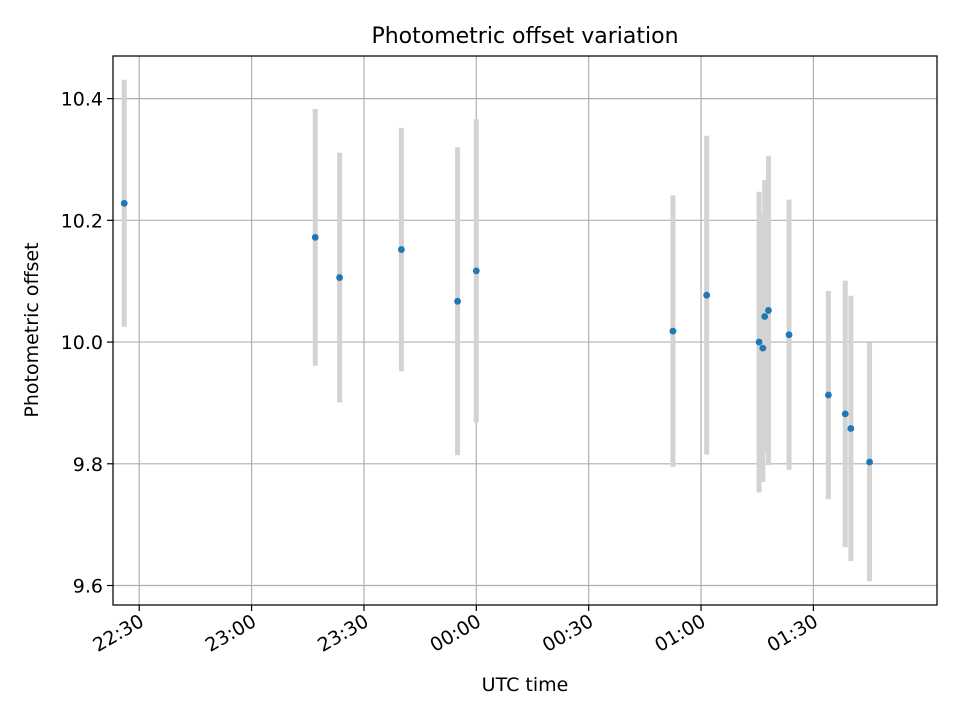 The image size is (960, 720). I want to click on y-axis-label: Photometric offset, so click(32, 329).